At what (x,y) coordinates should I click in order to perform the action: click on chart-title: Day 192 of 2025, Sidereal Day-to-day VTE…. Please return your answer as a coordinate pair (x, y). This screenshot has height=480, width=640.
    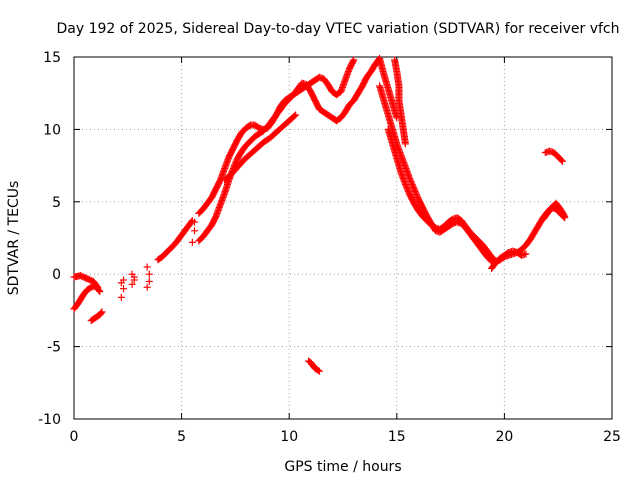
    Looking at the image, I should click on (337, 29).